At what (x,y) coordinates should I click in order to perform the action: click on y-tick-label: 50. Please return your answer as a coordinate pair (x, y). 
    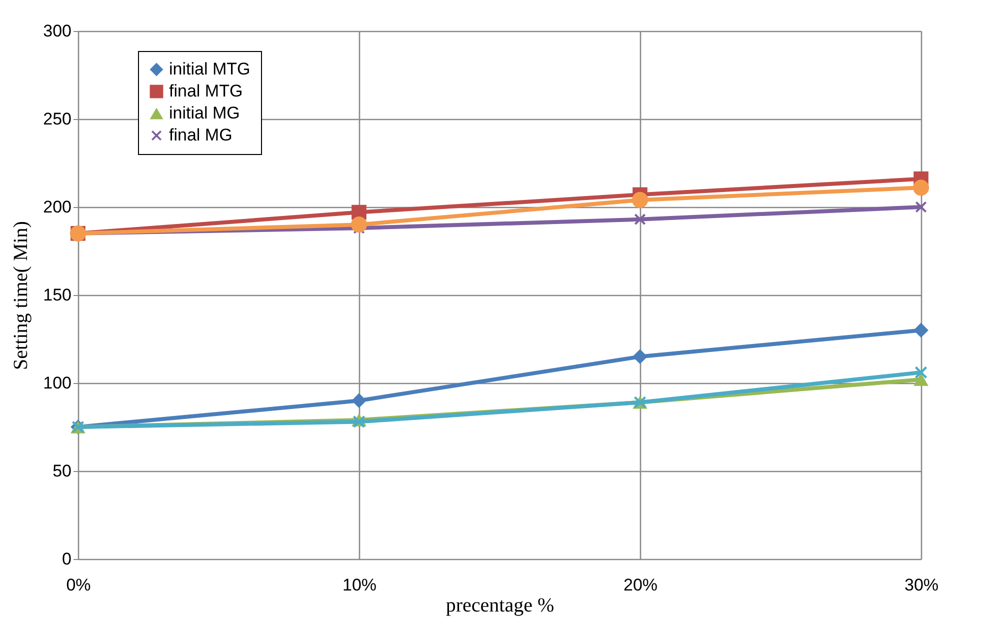
    Looking at the image, I should click on (62, 471).